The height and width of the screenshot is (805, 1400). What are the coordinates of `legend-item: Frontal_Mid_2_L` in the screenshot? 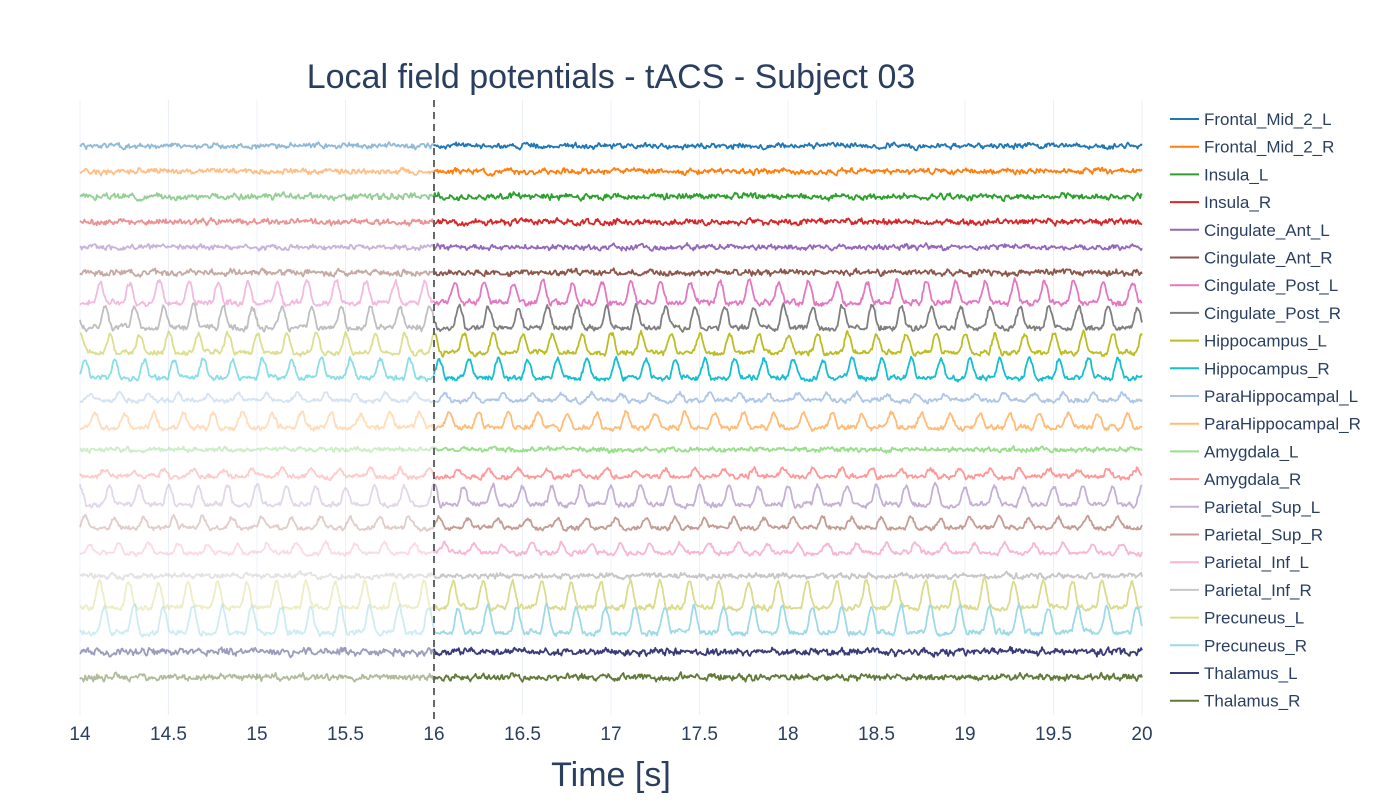 It's located at (1251, 119).